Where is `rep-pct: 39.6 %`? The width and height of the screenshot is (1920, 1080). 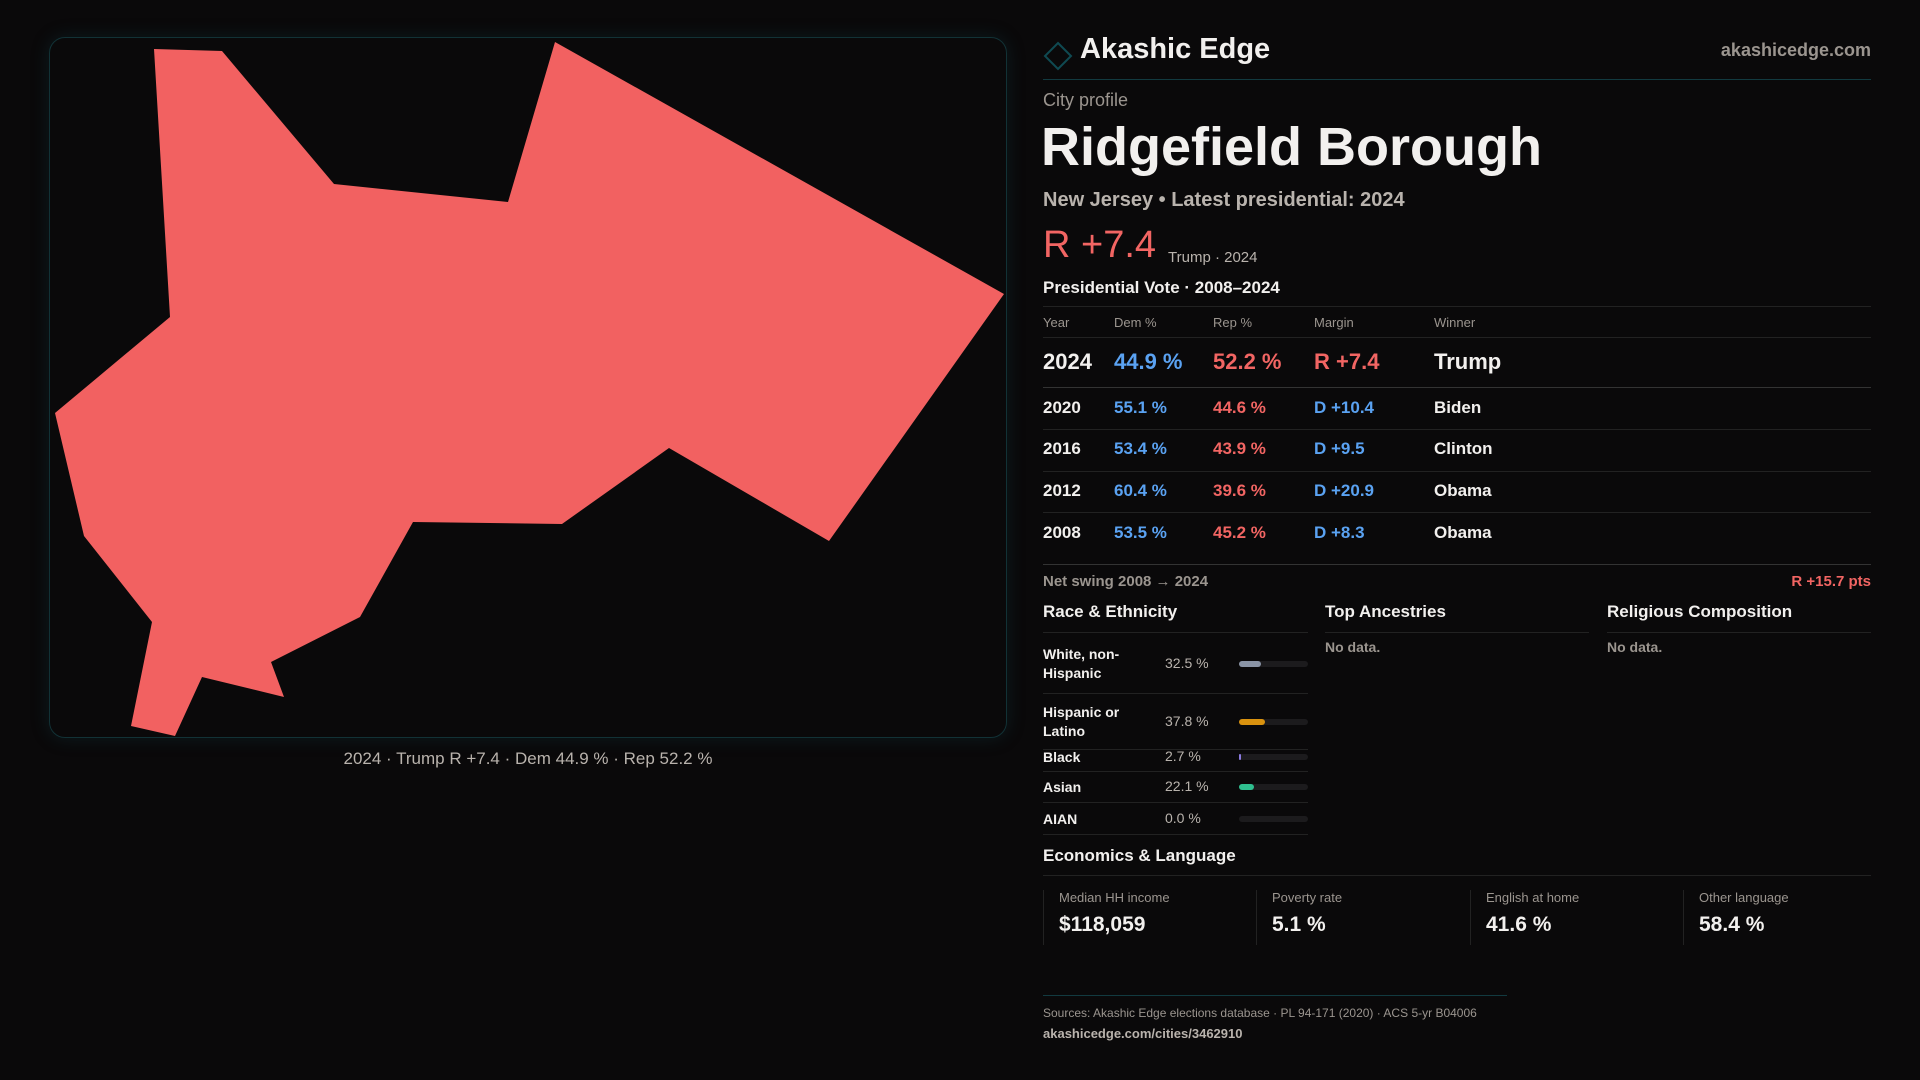
rep-pct: 39.6 % is located at coordinates (1239, 490).